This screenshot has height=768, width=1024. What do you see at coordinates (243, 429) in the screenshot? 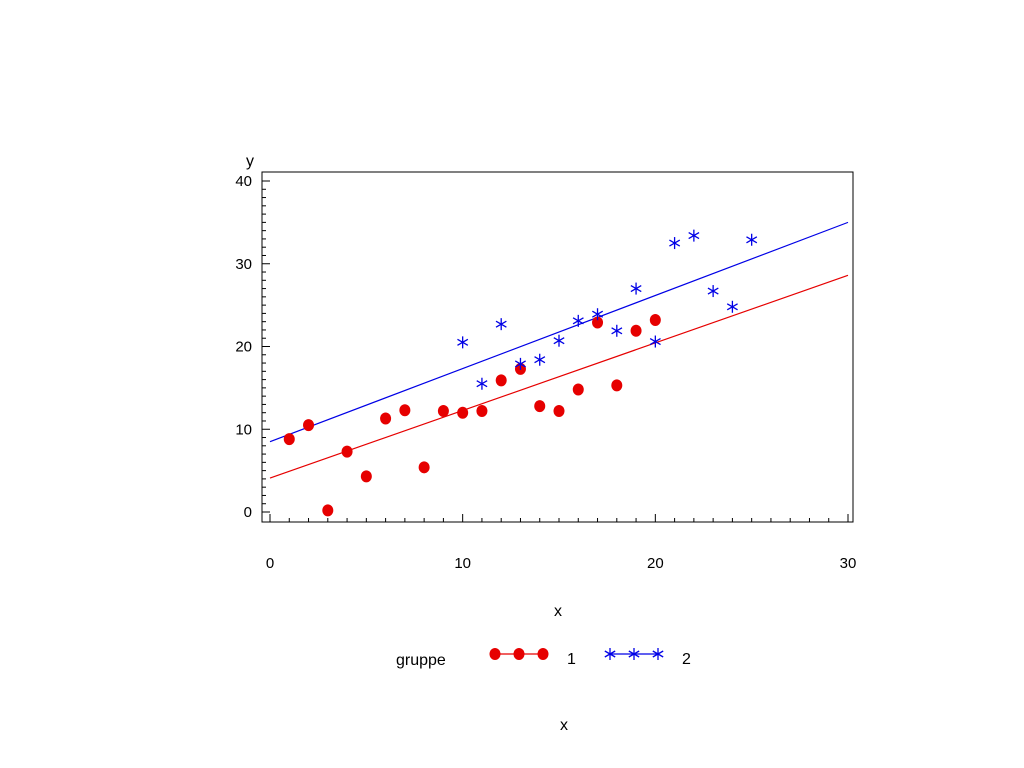
I see `y-tick-label: 10` at bounding box center [243, 429].